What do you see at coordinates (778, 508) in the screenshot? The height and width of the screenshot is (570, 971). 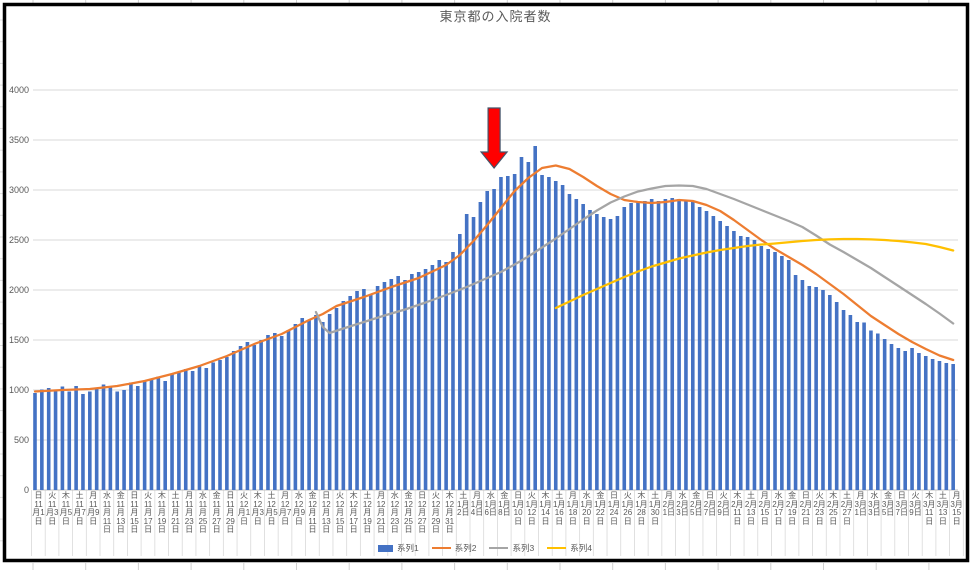 I see `x-tick-label: 水 2月 17 日` at bounding box center [778, 508].